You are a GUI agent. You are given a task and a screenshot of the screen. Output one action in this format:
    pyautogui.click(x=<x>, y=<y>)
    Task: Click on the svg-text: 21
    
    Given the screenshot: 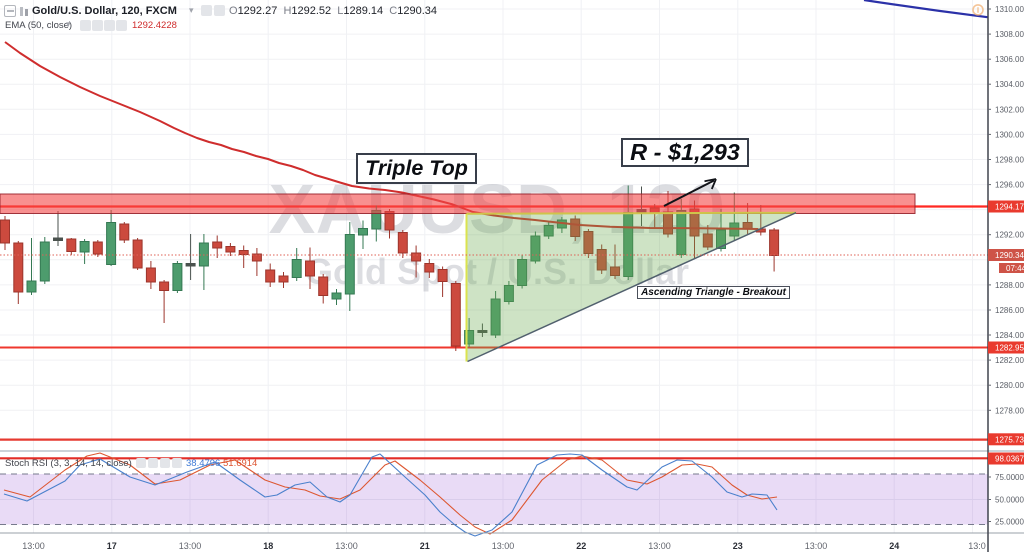 What is the action you would take?
    pyautogui.click(x=425, y=546)
    